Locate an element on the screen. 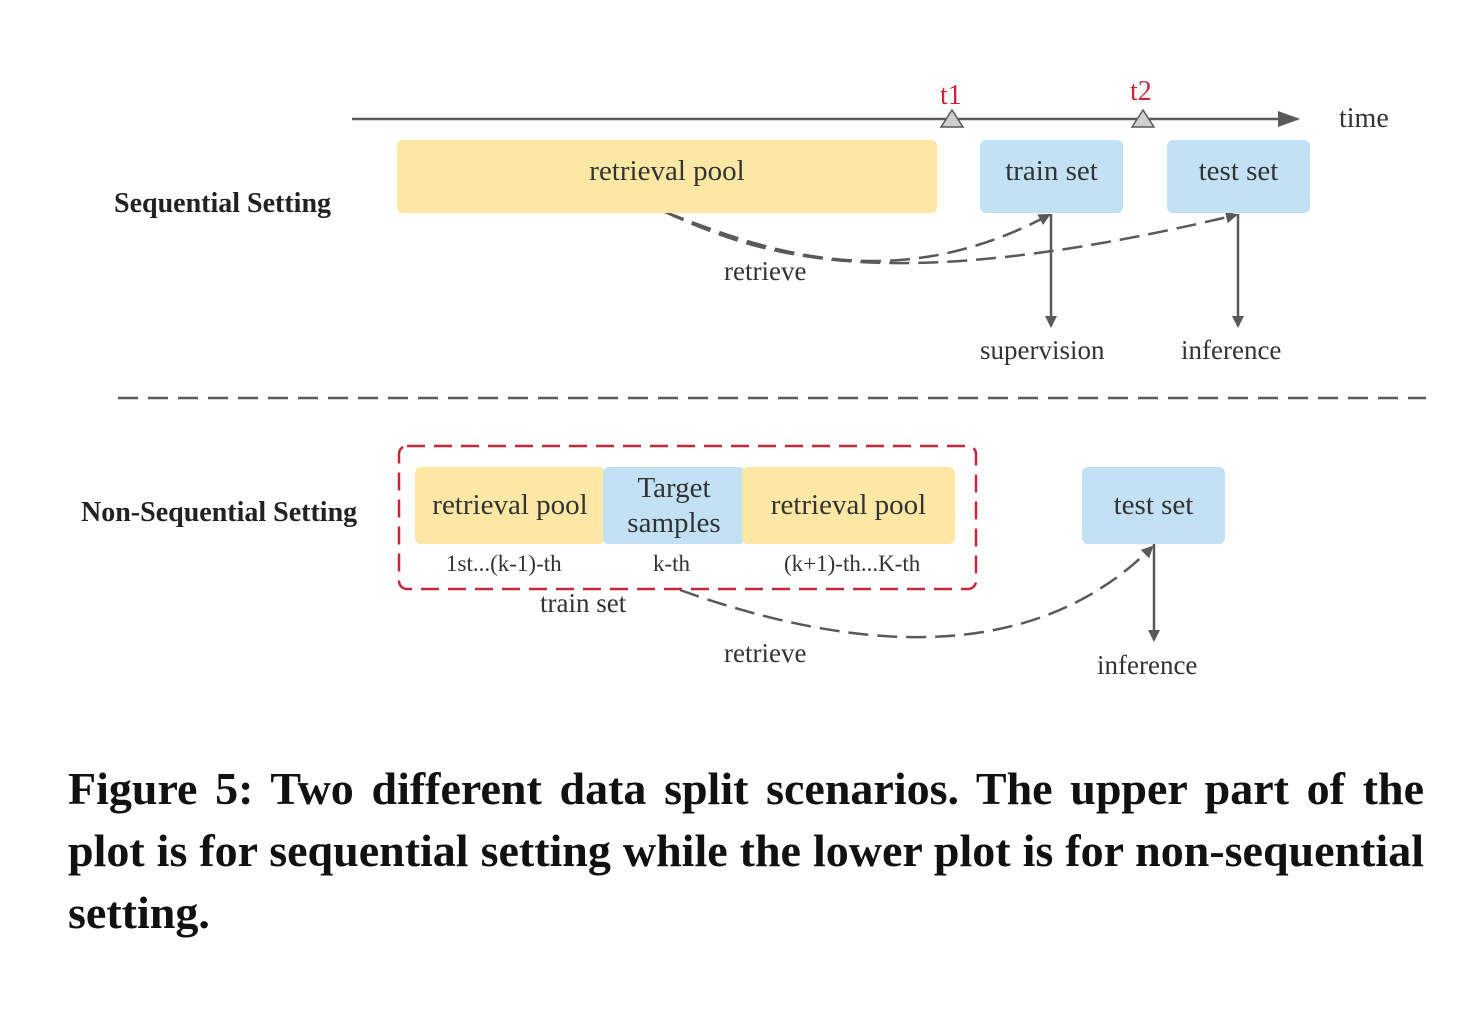  retrieval-pool-left-box: retrieval pool is located at coordinates (510, 505).